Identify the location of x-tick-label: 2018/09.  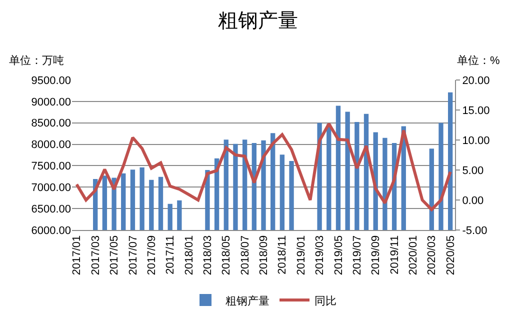
(264, 255).